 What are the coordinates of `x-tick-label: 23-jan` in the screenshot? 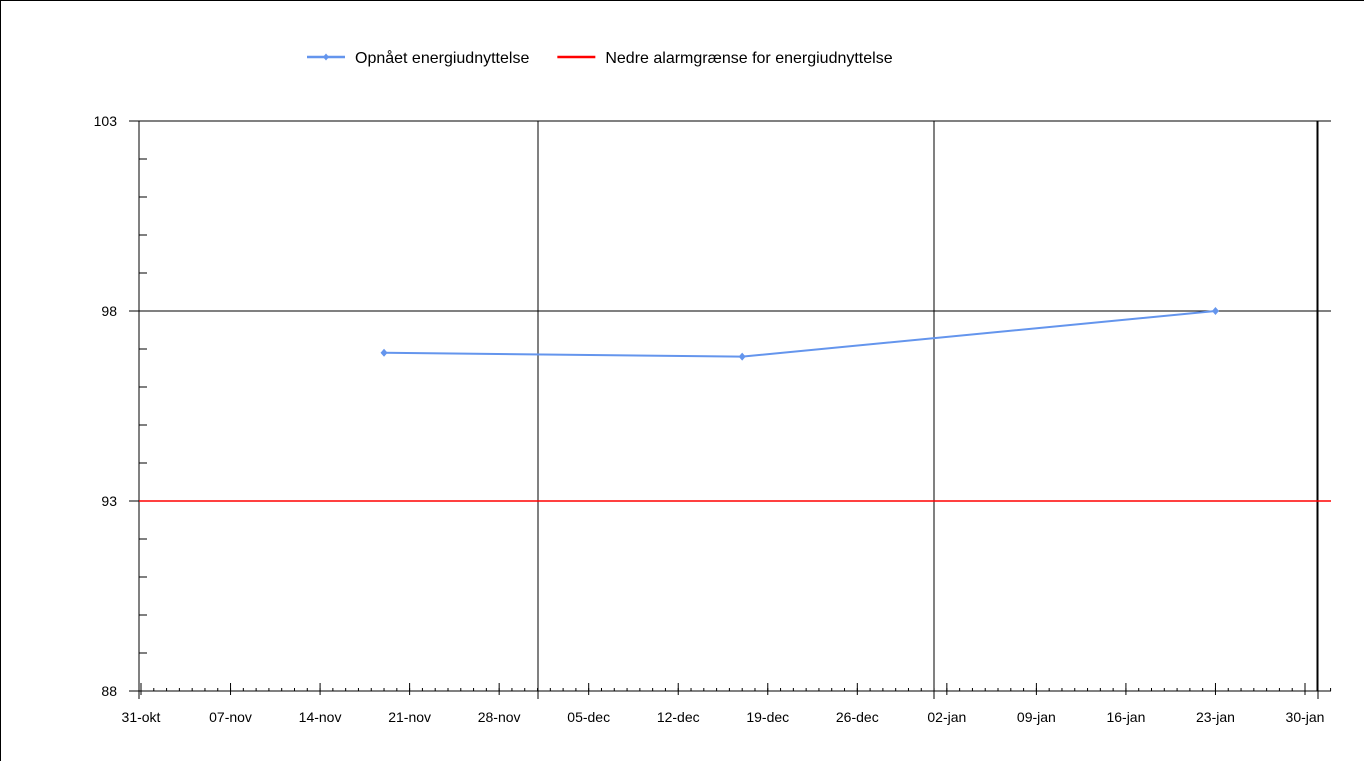 It's located at (1215, 717).